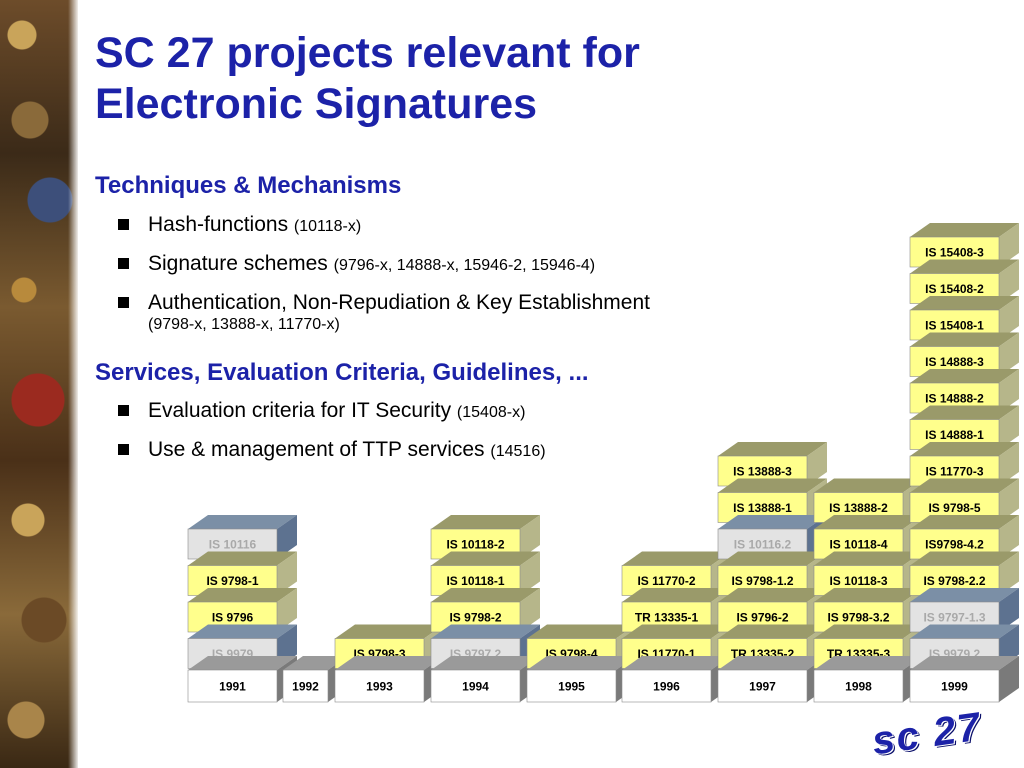 This screenshot has width=1024, height=768. What do you see at coordinates (327, 226) in the screenshot?
I see `bullet-note: (10118-x)` at bounding box center [327, 226].